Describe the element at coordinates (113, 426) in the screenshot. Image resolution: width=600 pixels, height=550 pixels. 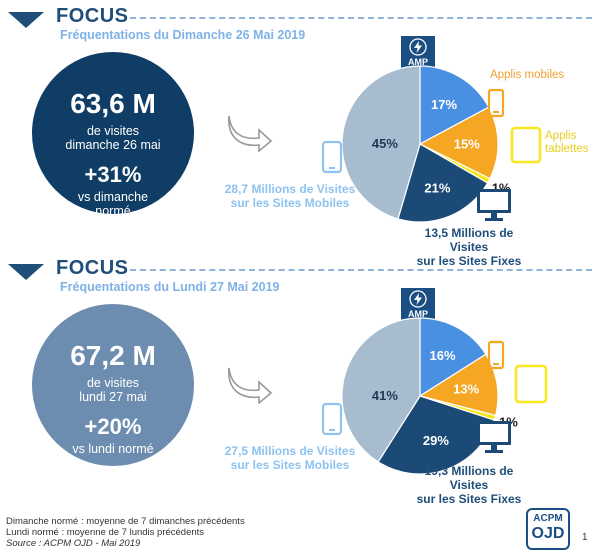
I see `growth-value: +20%` at that location.